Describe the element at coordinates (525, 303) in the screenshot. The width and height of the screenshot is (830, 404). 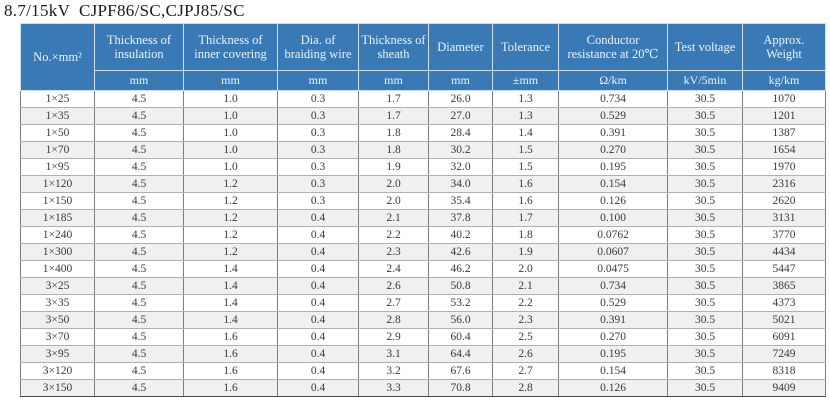
I see `cell: 2.2` at that location.